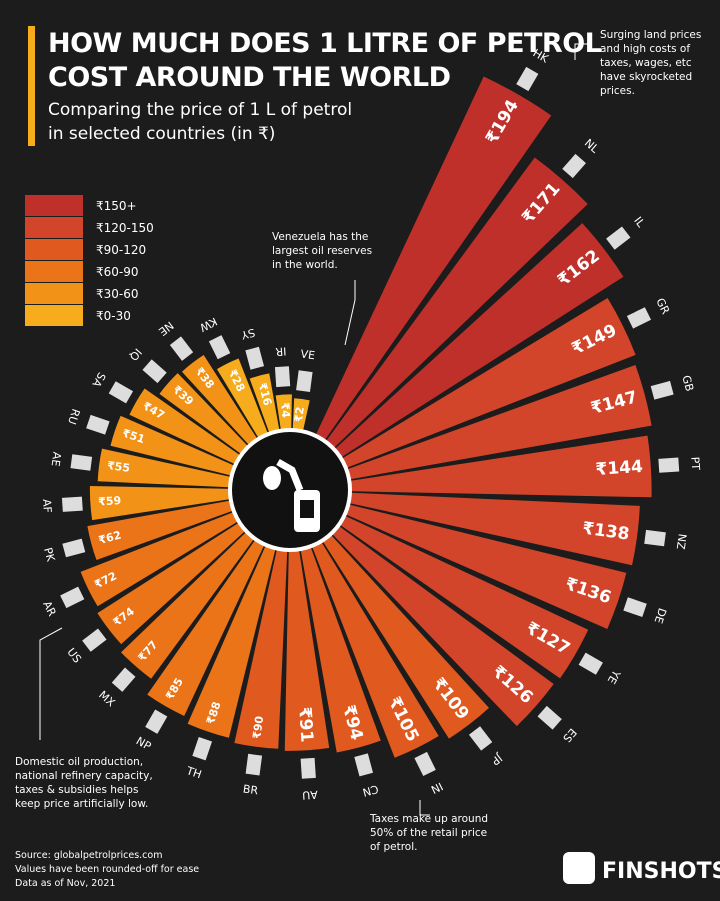 Image resolution: width=720 pixels, height=901 pixels. What do you see at coordinates (56, 459) in the screenshot?
I see `country-label: AE` at bounding box center [56, 459].